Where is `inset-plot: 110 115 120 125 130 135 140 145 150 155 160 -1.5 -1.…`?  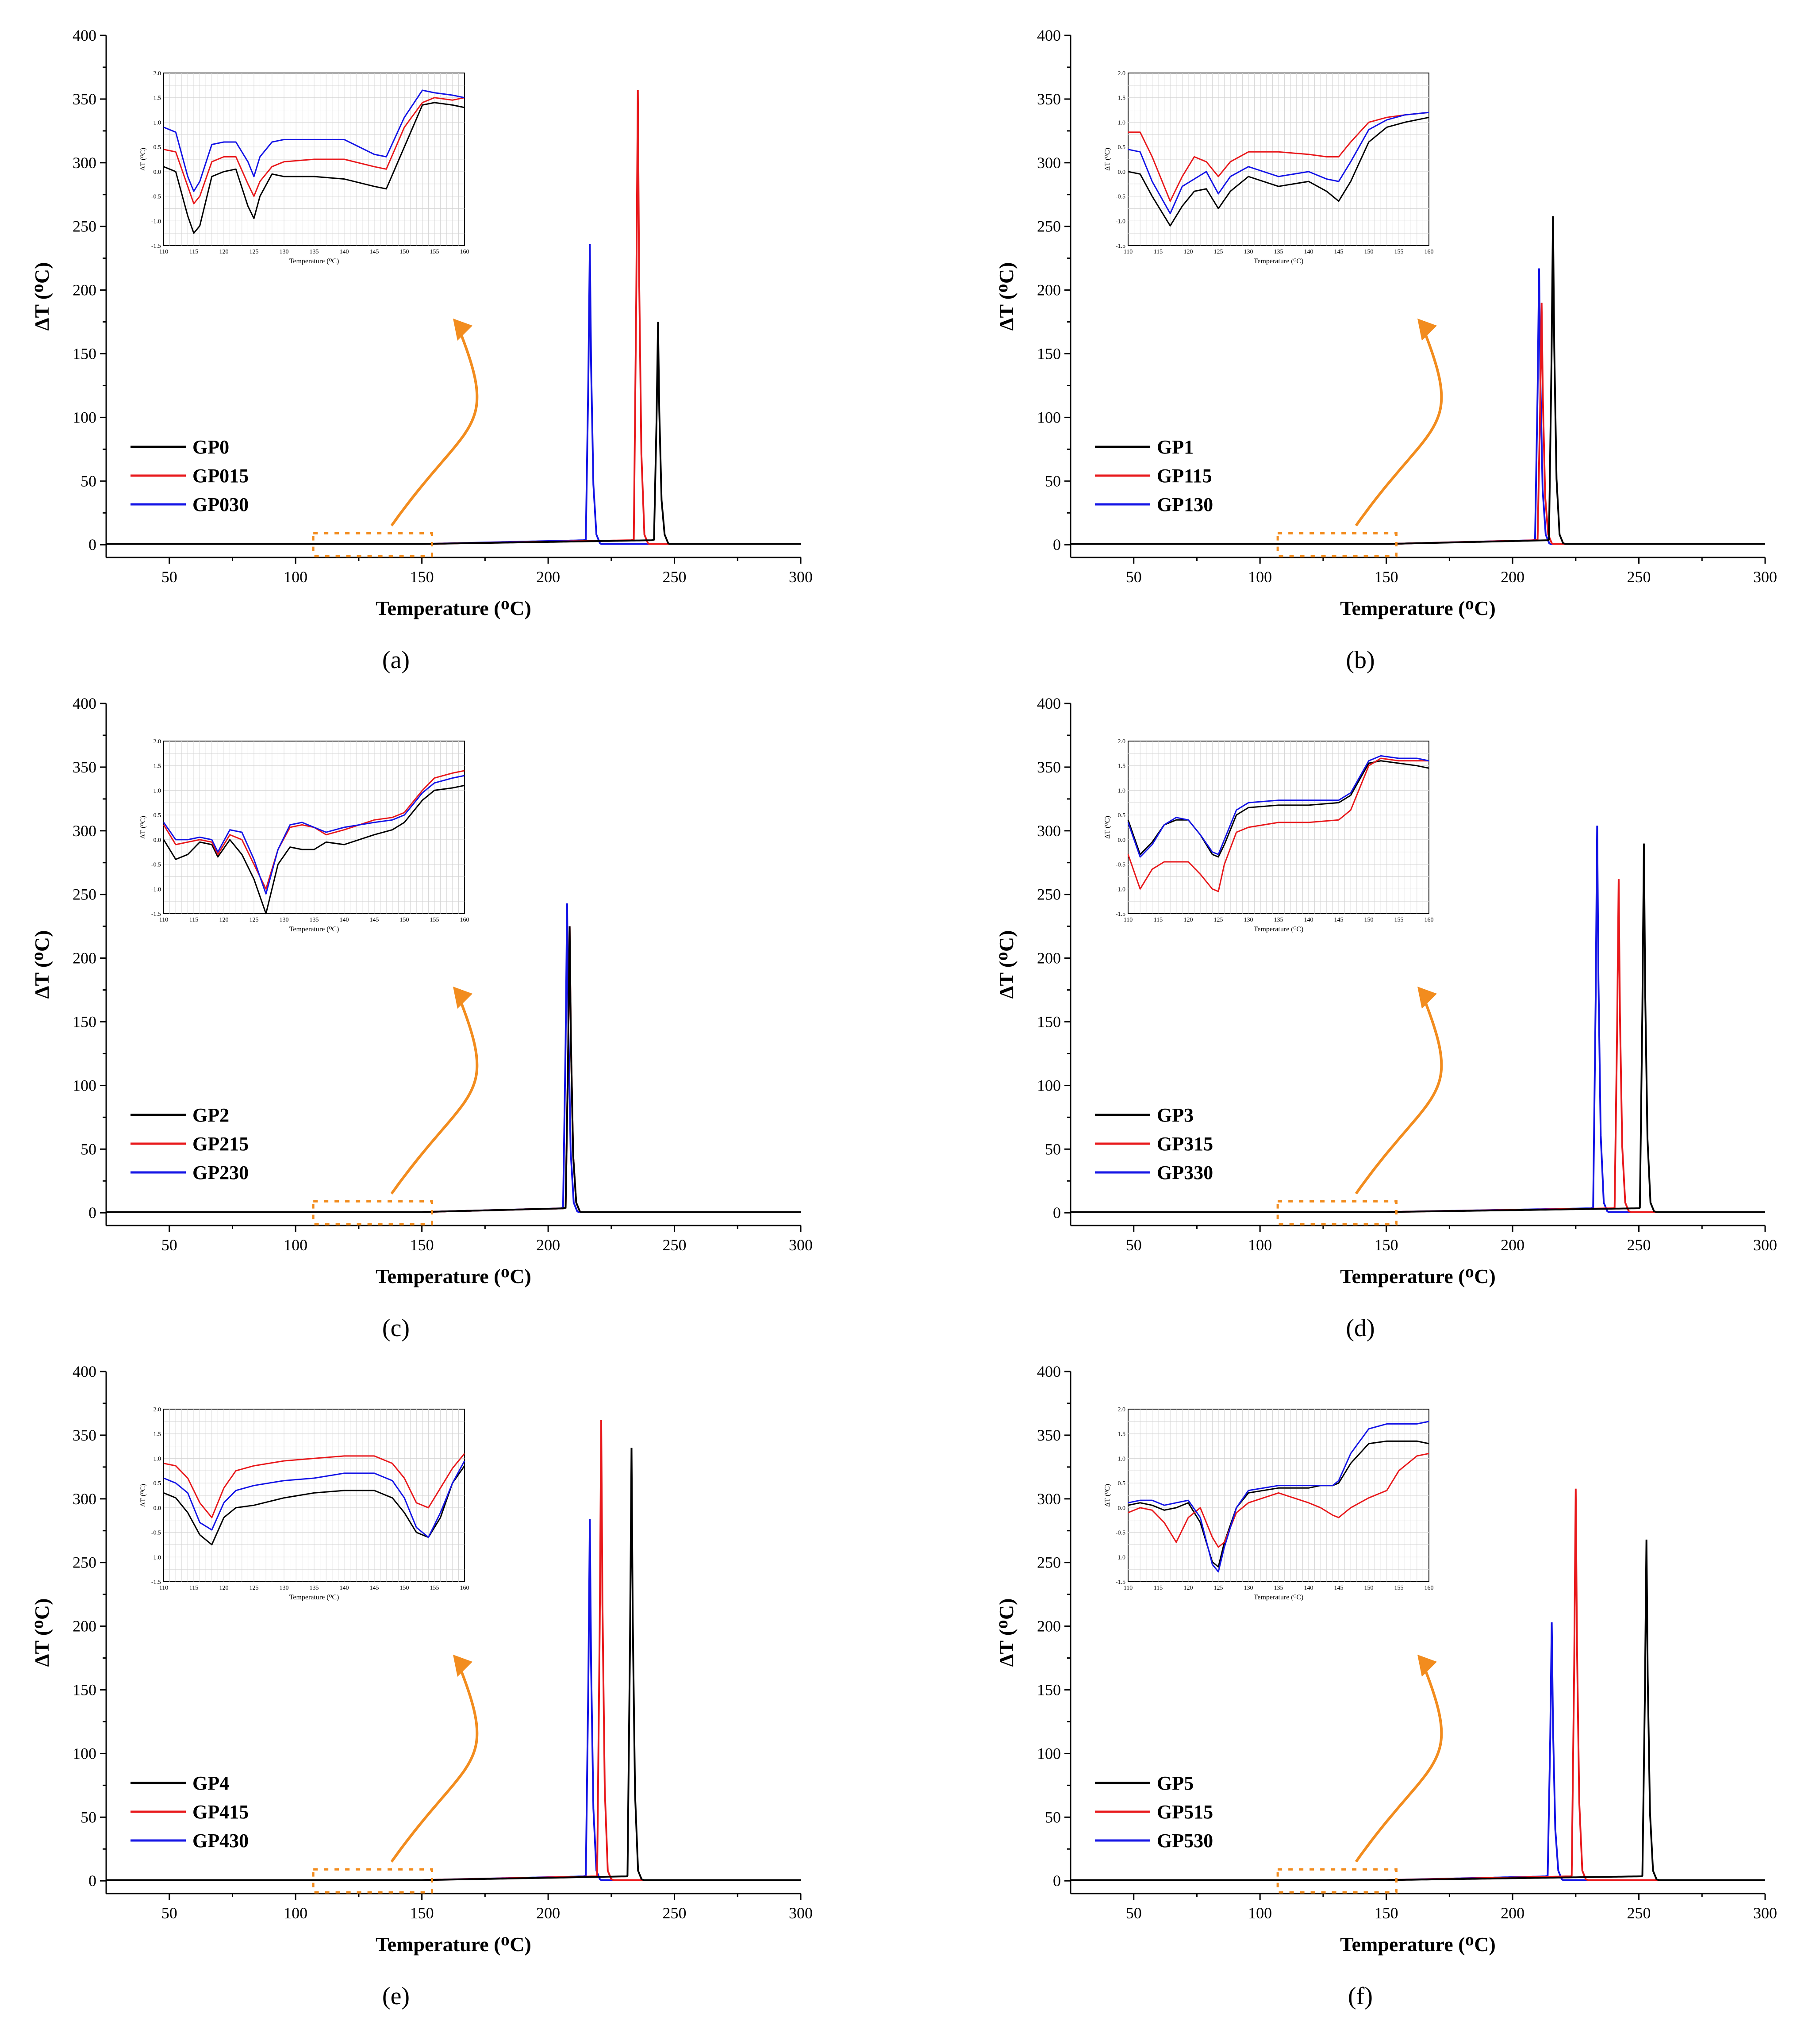 inset-plot: 110 115 120 125 130 135 140 145 150 155 160 -1.5 -1.… is located at coordinates (304, 1504).